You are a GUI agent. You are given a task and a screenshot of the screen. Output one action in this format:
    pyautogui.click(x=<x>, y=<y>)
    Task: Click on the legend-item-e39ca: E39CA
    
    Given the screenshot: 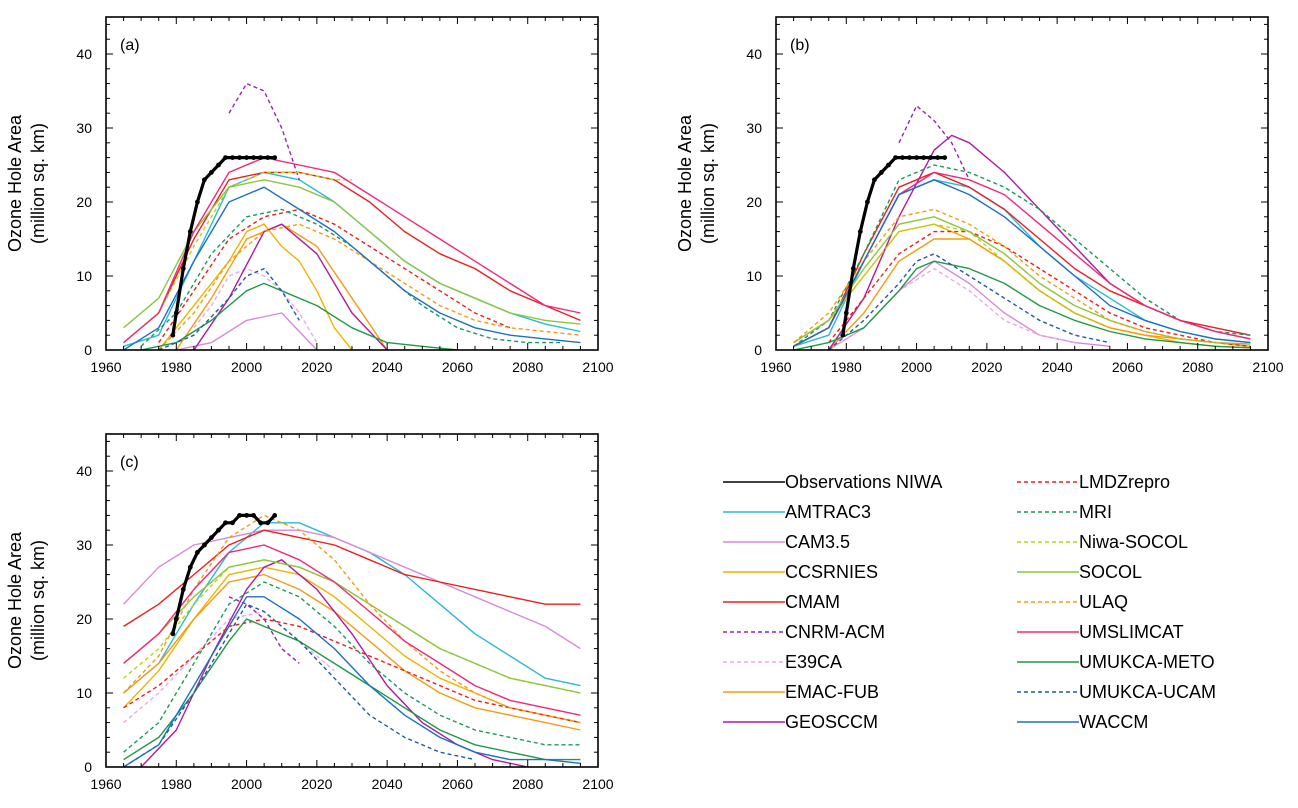 What is the action you would take?
    pyautogui.click(x=782, y=662)
    